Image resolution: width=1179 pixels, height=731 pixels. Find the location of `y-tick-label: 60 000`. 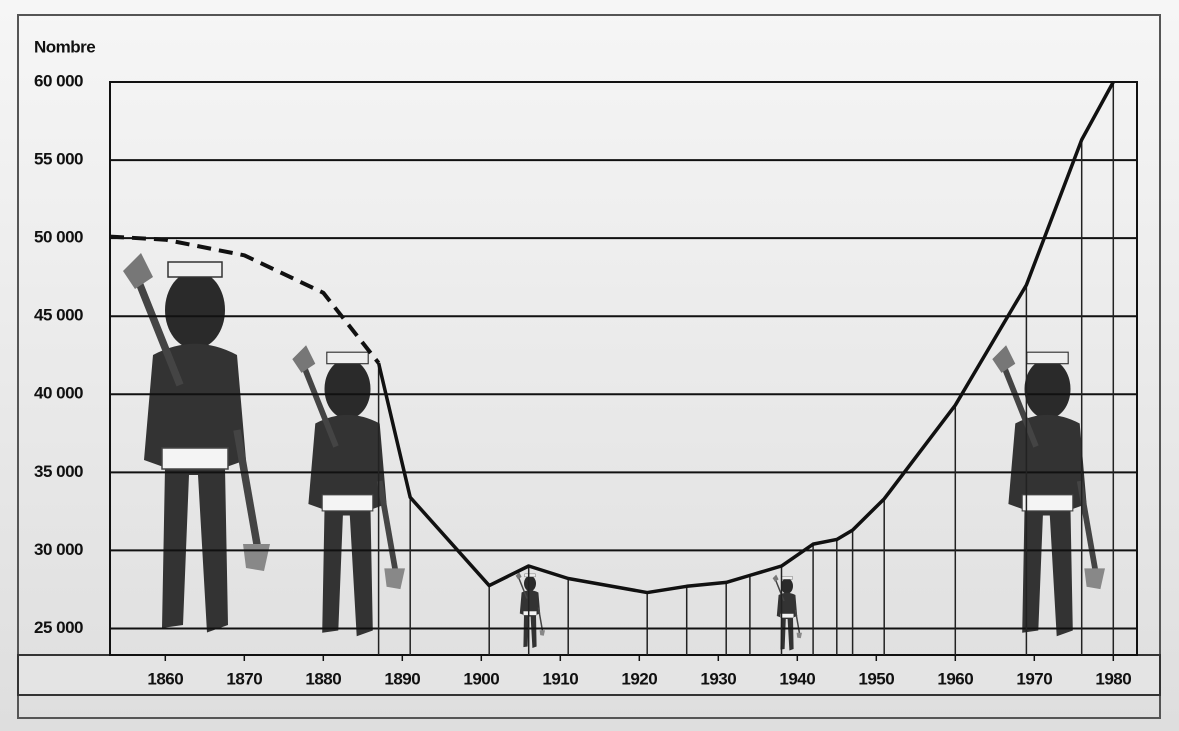

y-tick-label: 60 000 is located at coordinates (58, 80).